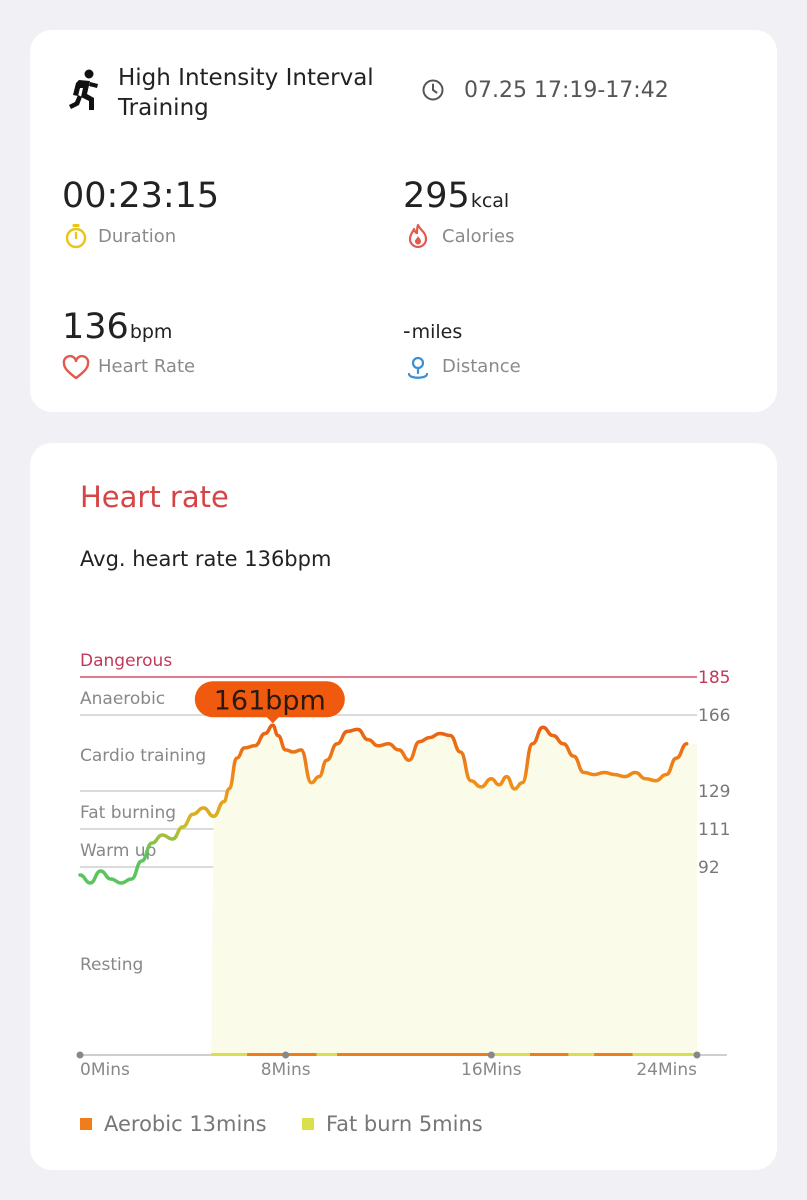 This screenshot has height=1200, width=807. What do you see at coordinates (95, 327) in the screenshot?
I see `heart-rate-value: 136` at bounding box center [95, 327].